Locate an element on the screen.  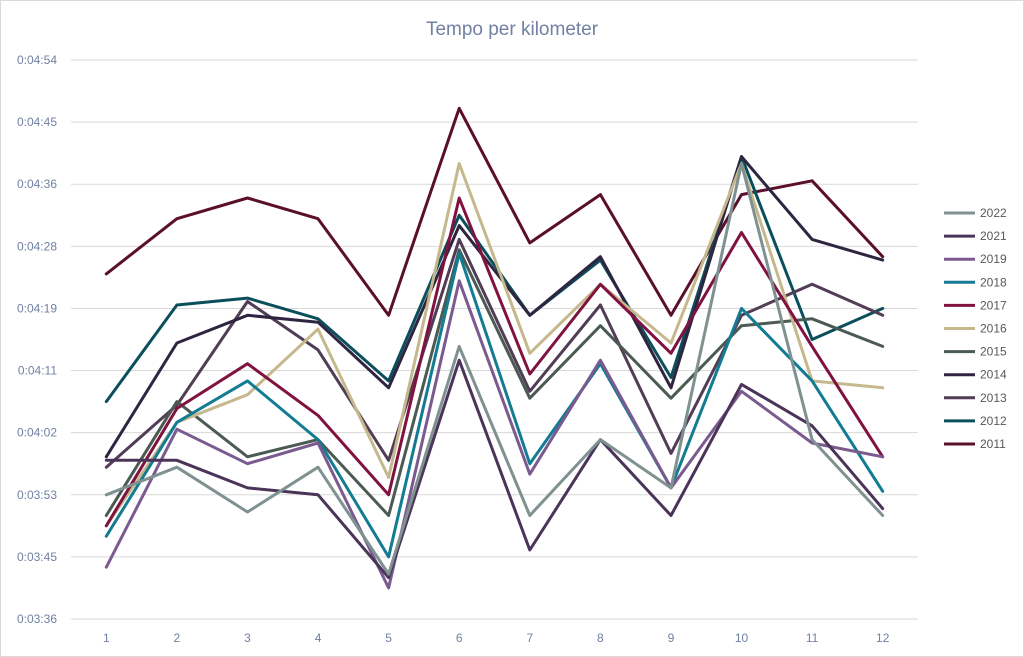
legend-label-2017: 2017 is located at coordinates (993, 305).